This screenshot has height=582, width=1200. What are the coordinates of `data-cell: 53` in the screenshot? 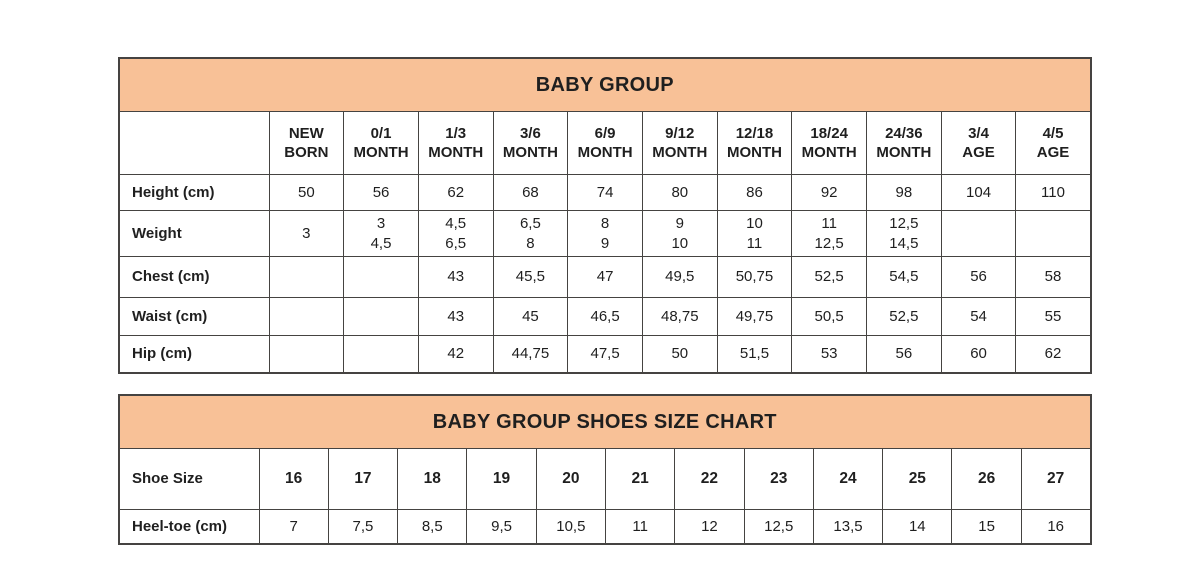 It's located at (829, 354).